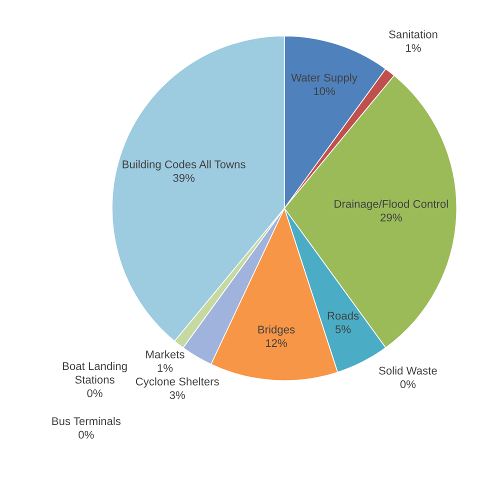  I want to click on data-label: 3%, so click(177, 395).